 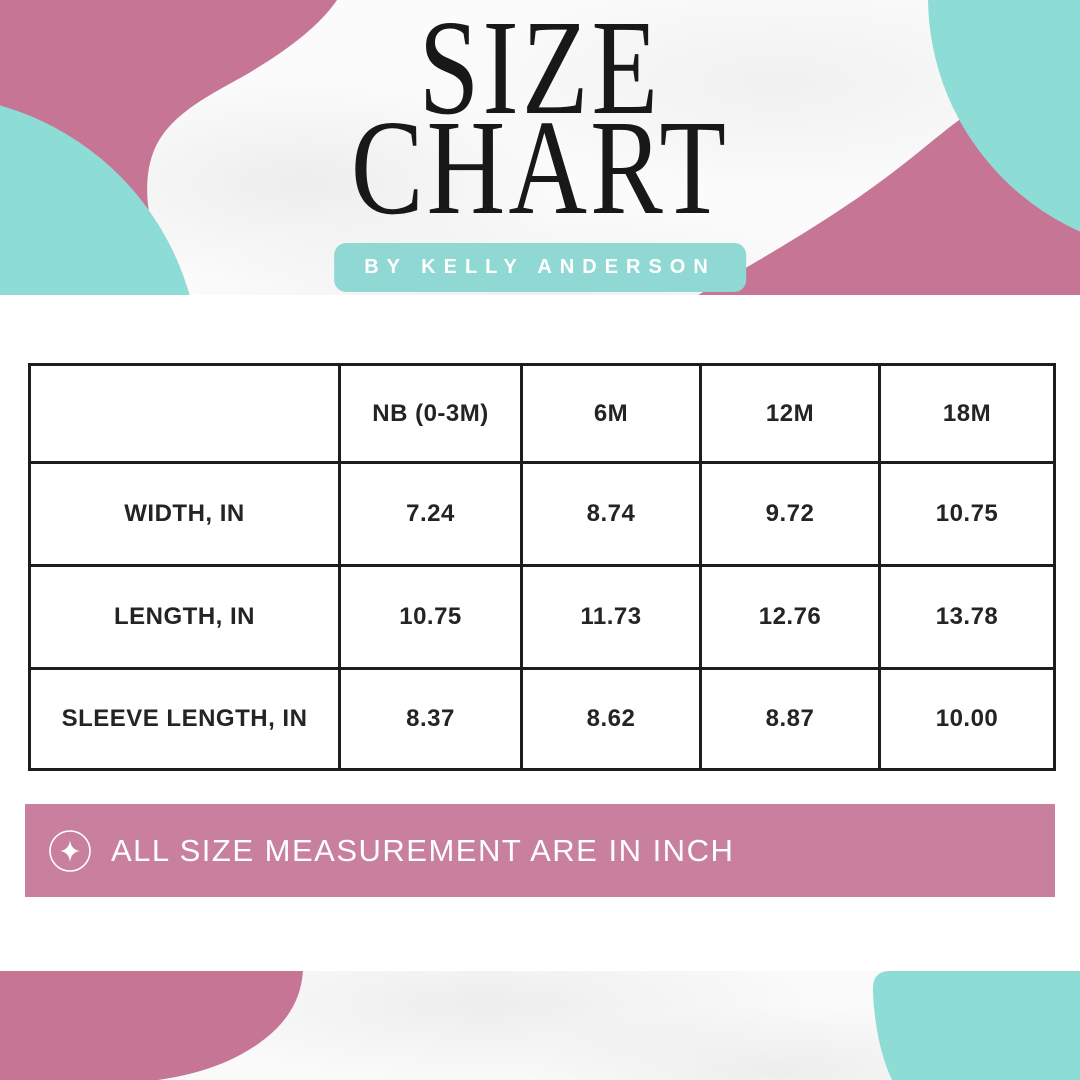 What do you see at coordinates (540, 168) in the screenshot?
I see `title-line-2: CHART` at bounding box center [540, 168].